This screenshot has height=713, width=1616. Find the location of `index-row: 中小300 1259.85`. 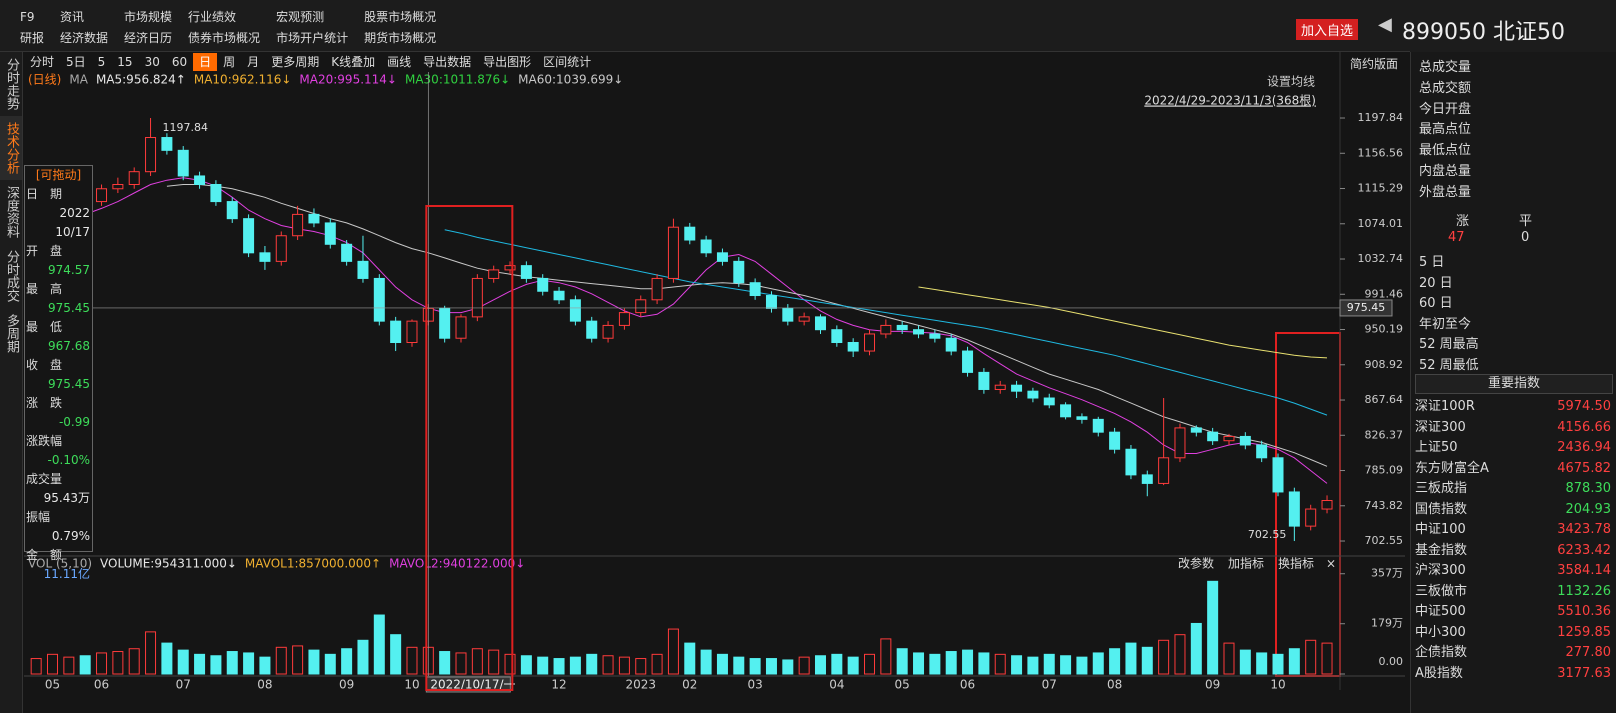

index-row: 中小300 1259.85 is located at coordinates (1513, 633).